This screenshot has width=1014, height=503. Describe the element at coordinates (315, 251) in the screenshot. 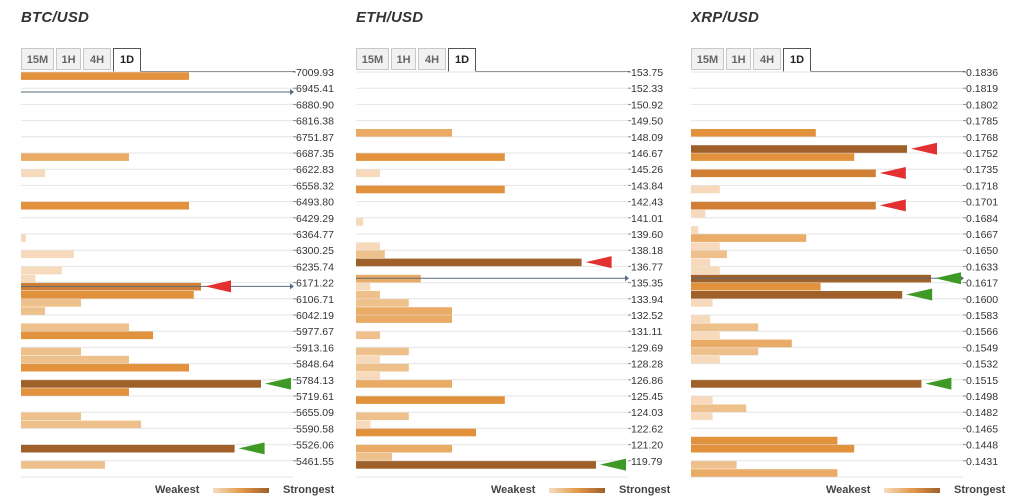

I see `price-tick-label: 6300.25` at that location.